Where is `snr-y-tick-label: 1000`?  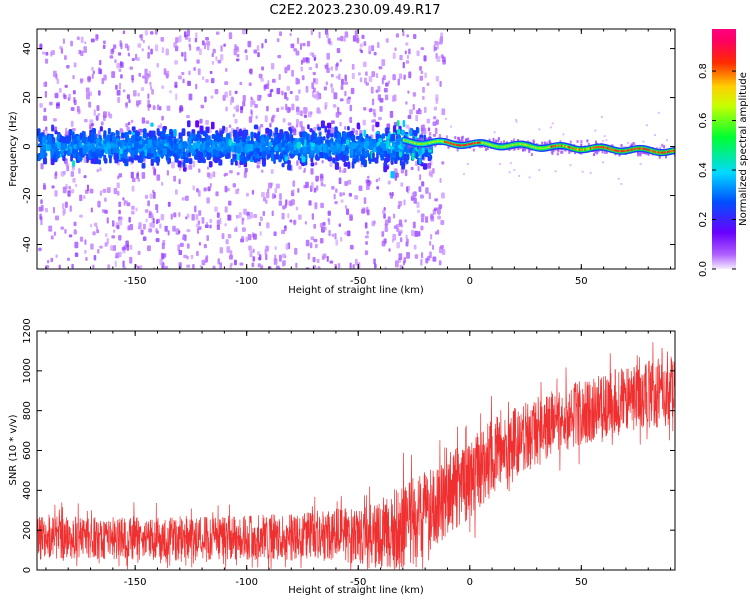 snr-y-tick-label: 1000 is located at coordinates (27, 370).